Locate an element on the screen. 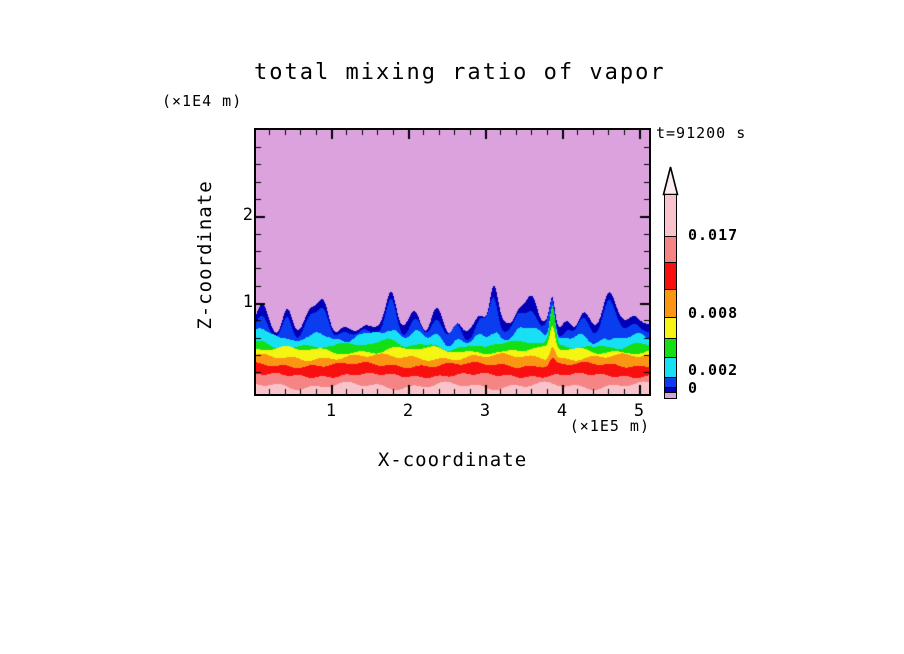 The image size is (904, 654). x-tick-label: 2 is located at coordinates (408, 411).